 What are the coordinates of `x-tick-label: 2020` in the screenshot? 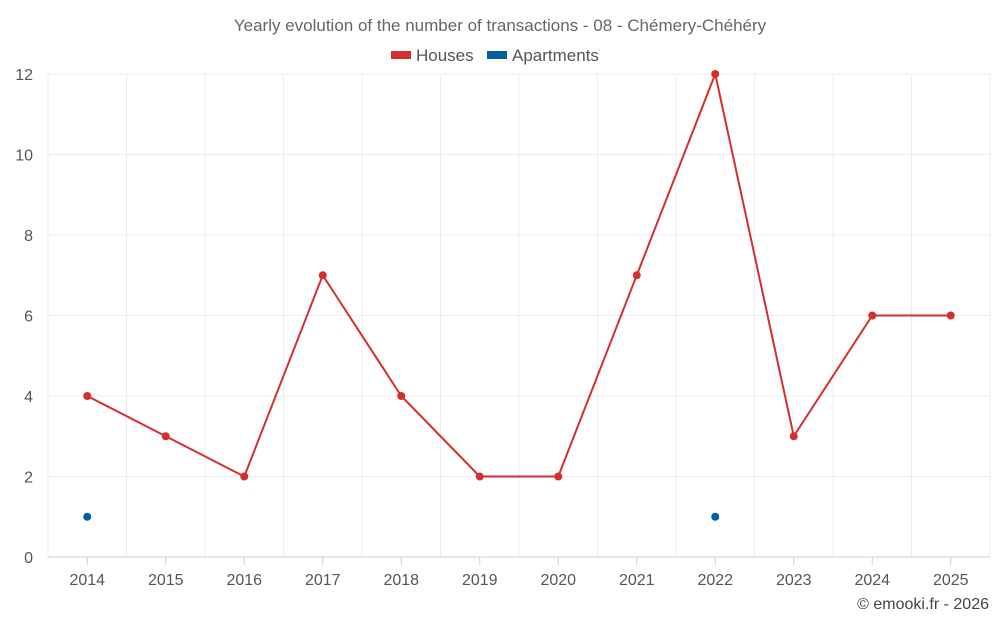 It's located at (558, 580).